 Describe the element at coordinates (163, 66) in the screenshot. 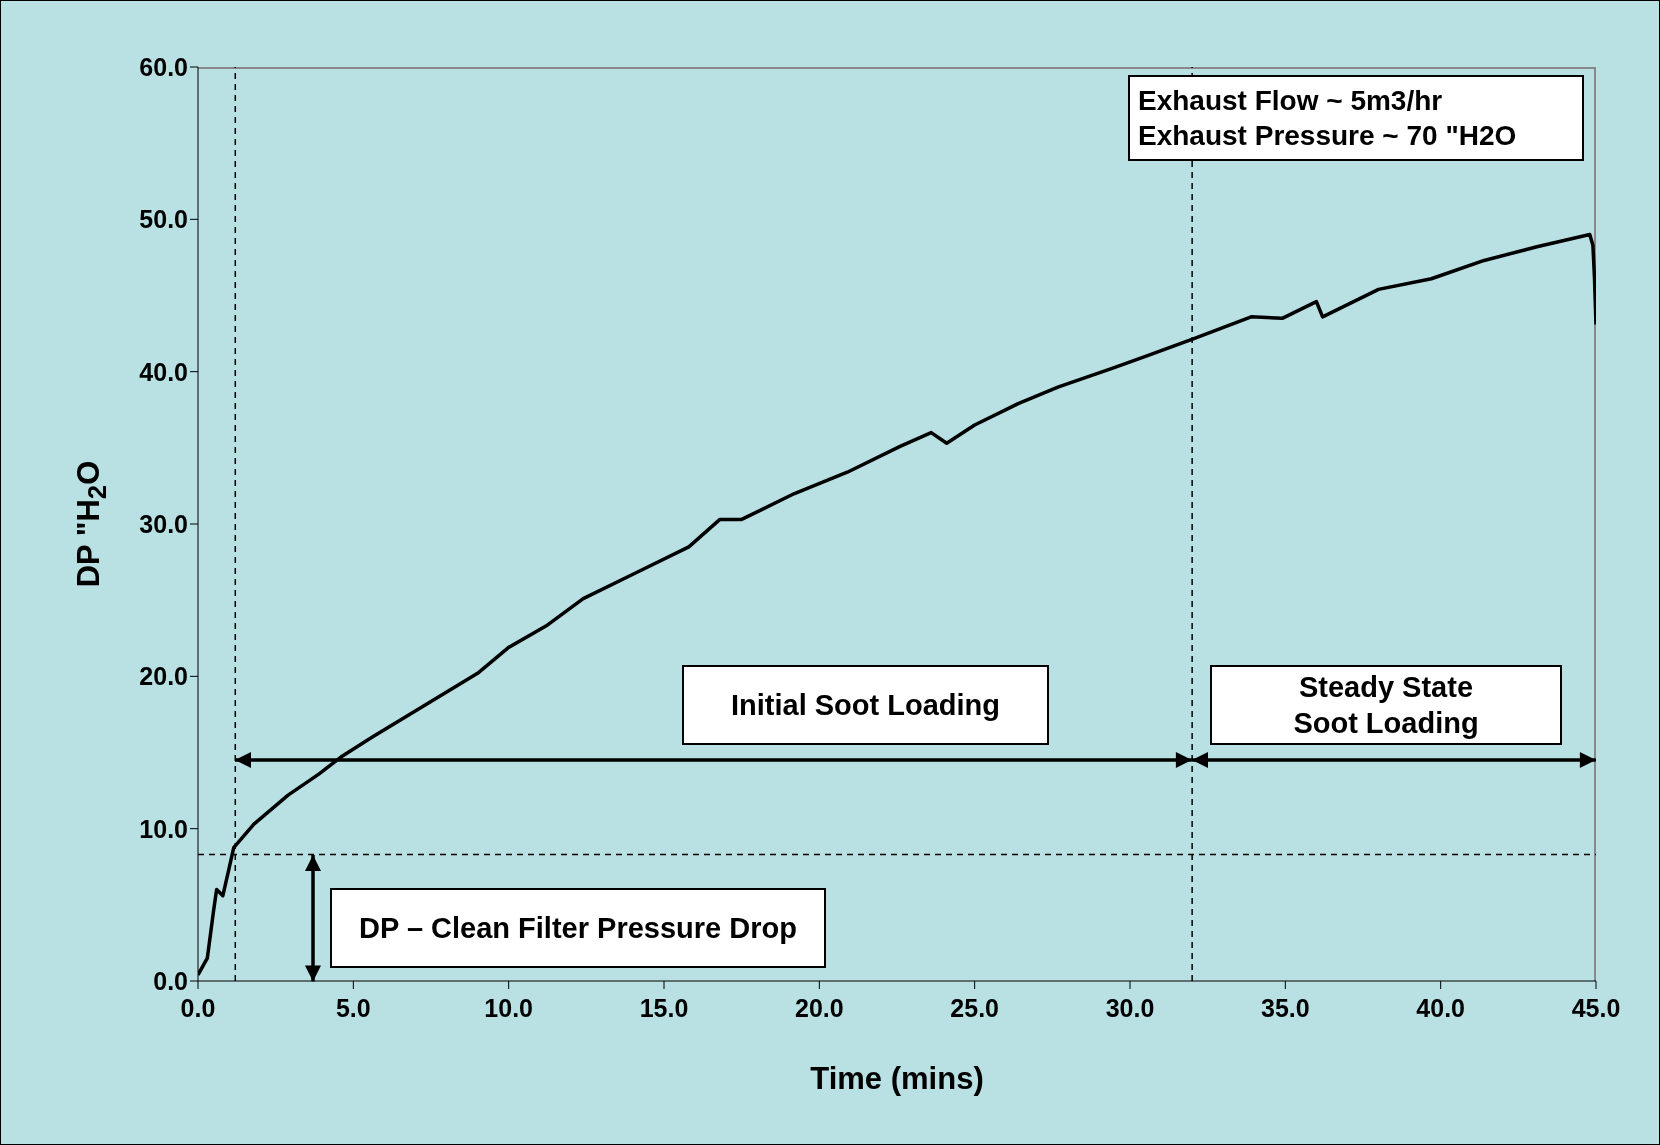

I see `y-tick-label: 60.0` at that location.